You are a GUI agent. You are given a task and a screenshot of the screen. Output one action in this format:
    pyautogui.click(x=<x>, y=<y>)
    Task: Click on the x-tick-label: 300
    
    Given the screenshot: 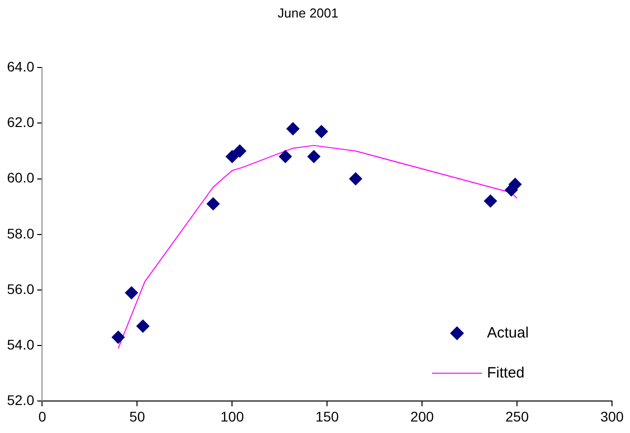 What is the action you would take?
    pyautogui.click(x=612, y=416)
    